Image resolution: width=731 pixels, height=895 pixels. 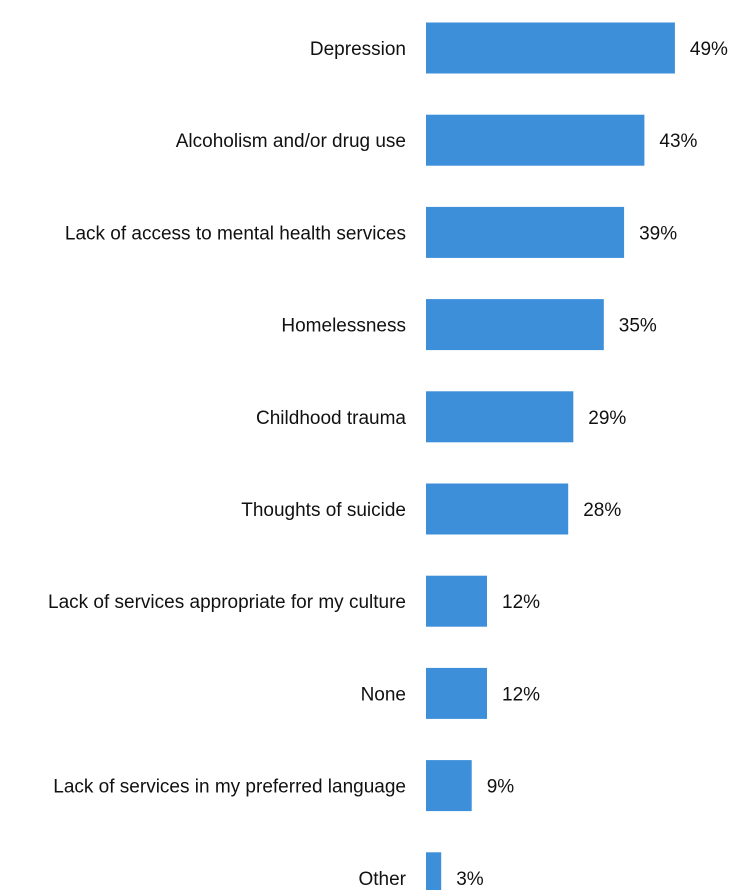 I want to click on category-label: Homelessness, so click(x=343, y=326).